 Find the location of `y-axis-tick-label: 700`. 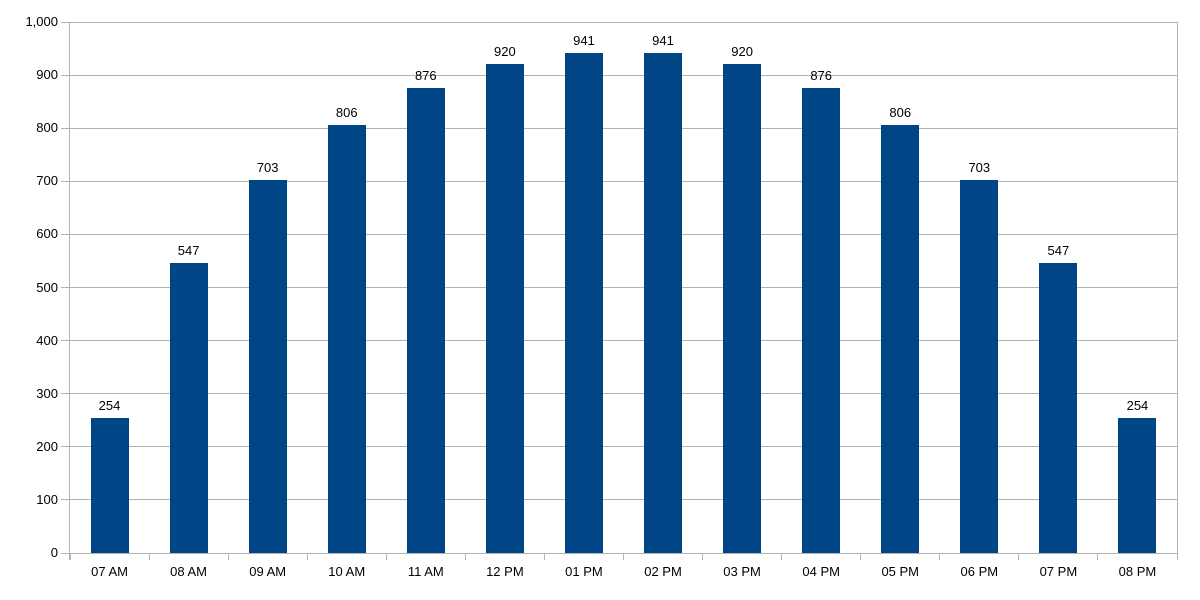

y-axis-tick-label: 700 is located at coordinates (47, 181).